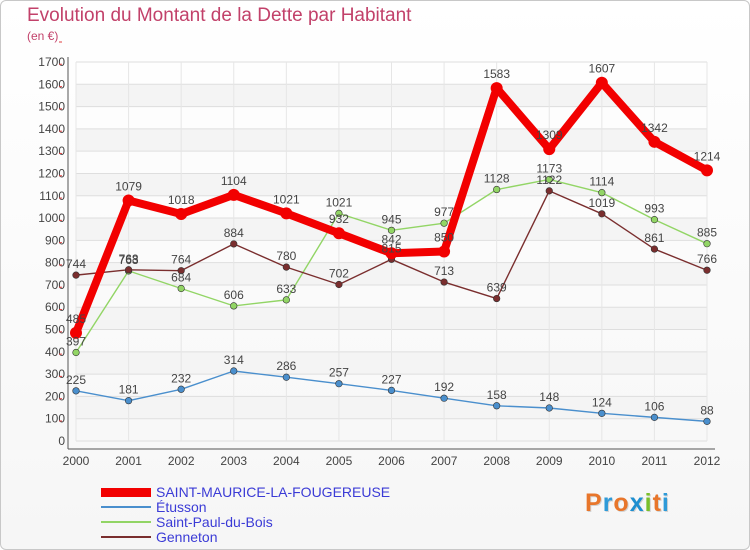  I want to click on legend-label: Genneton, so click(187, 537).